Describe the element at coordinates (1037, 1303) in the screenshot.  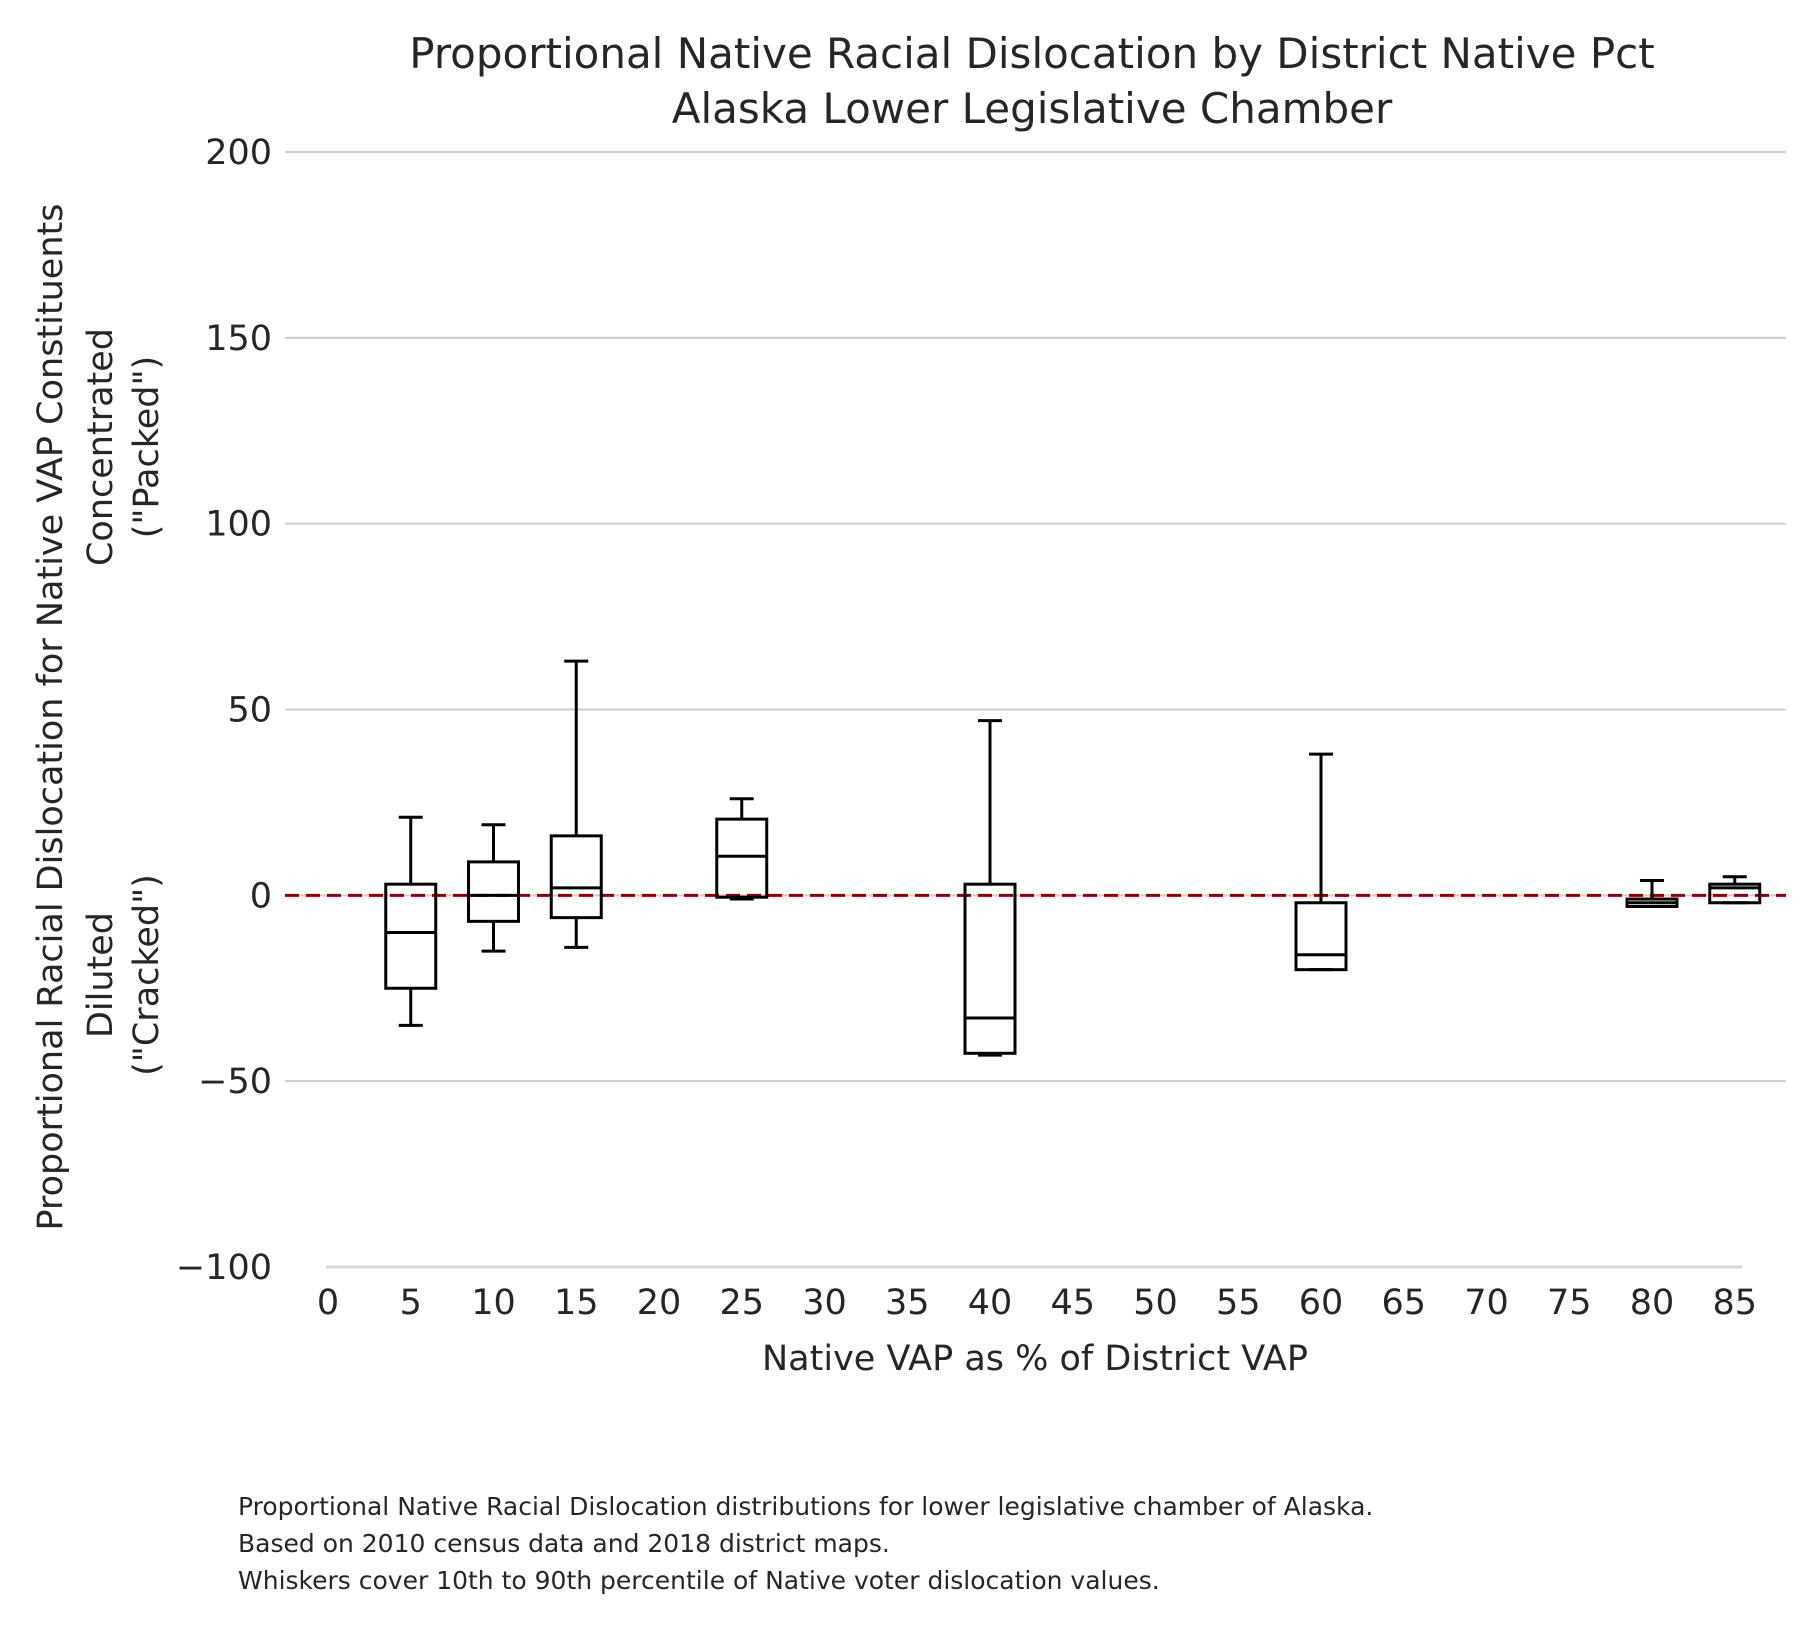
I see `x-tick-labels: 0 5 10 15 20 25 30 35 40 45 50 55 60 65 70 75 80 85` at that location.